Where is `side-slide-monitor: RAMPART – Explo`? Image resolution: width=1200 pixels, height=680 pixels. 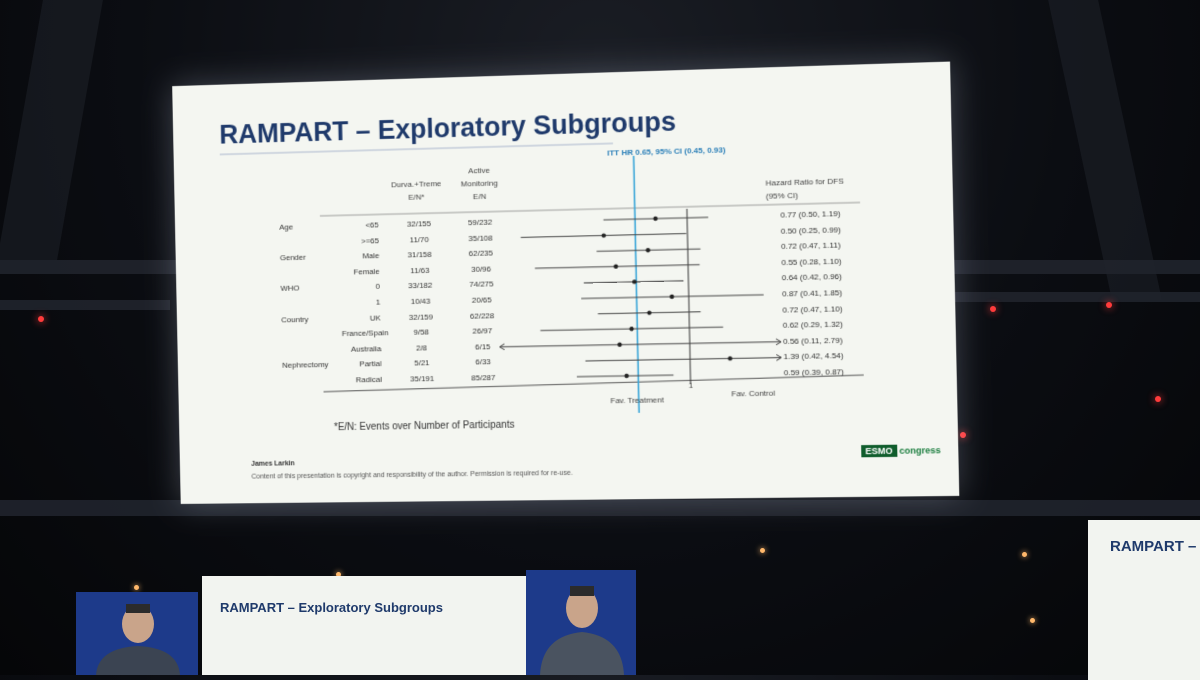 side-slide-monitor: RAMPART – Explo is located at coordinates (1144, 600).